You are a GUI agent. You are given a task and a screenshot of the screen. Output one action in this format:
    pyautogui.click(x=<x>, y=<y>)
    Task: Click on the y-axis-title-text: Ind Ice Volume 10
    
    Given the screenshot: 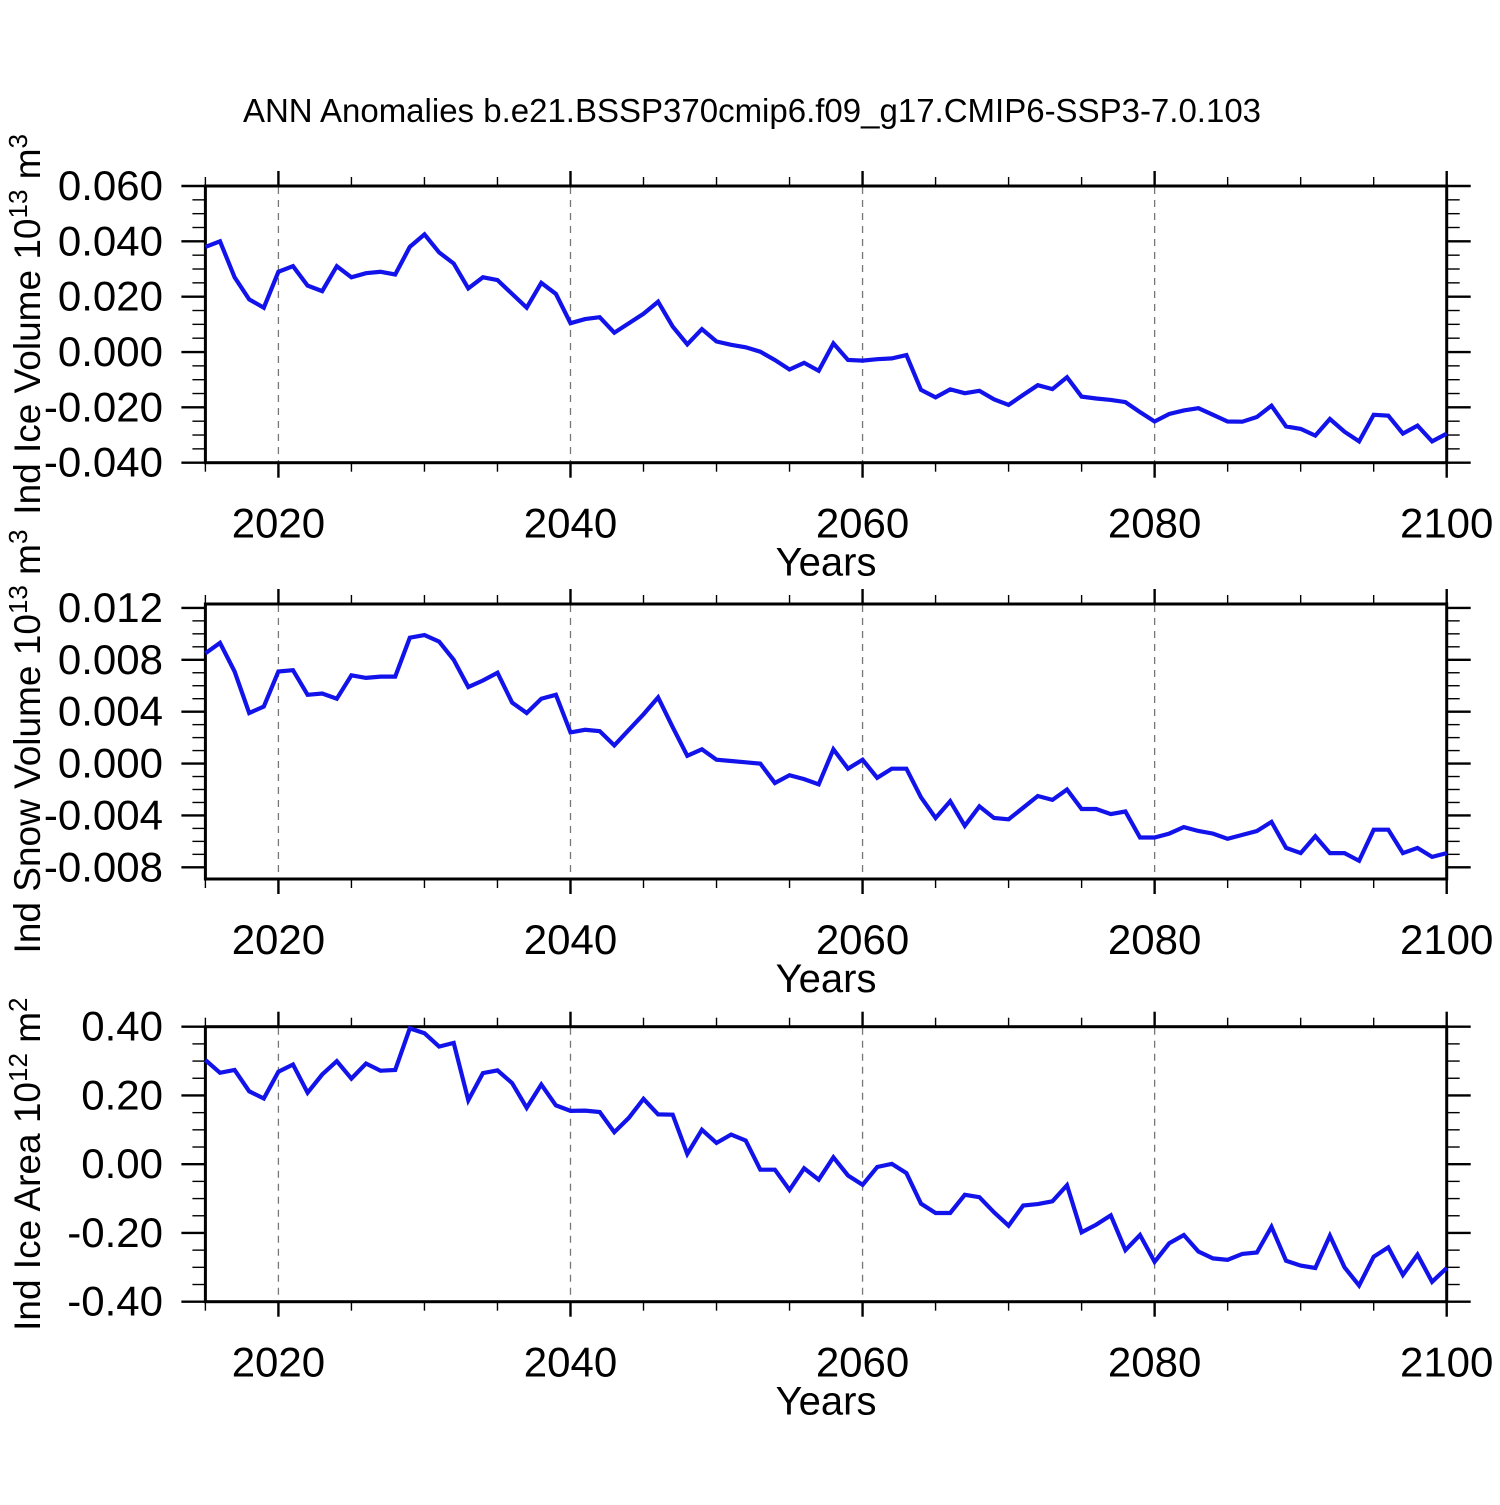 What is the action you would take?
    pyautogui.click(x=27, y=366)
    